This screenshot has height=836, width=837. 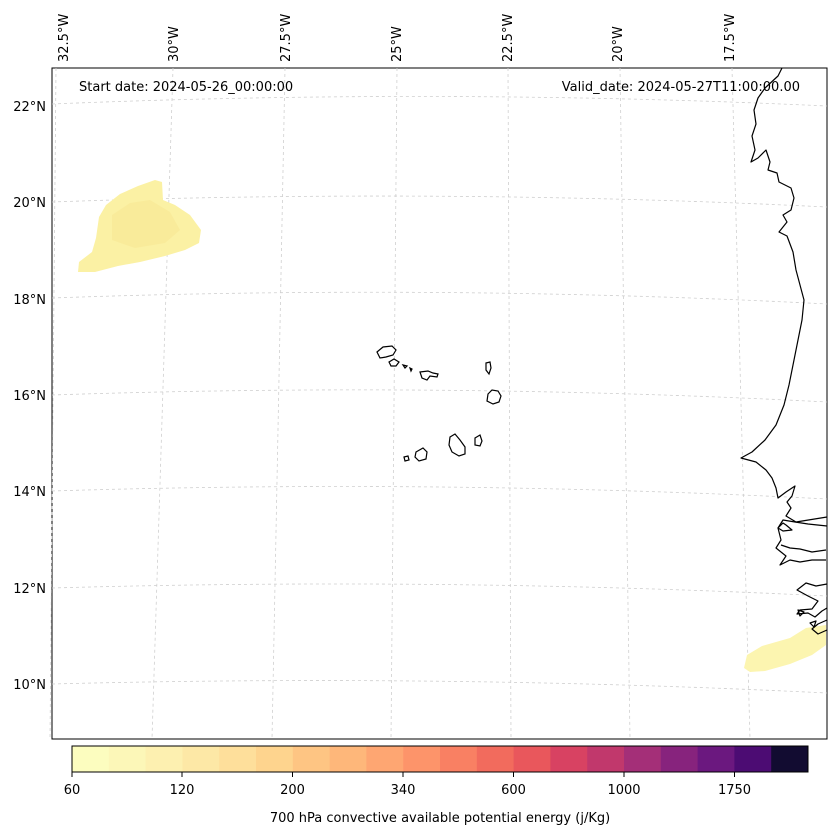 I want to click on lat-label-16n: 16°N, so click(x=29, y=396).